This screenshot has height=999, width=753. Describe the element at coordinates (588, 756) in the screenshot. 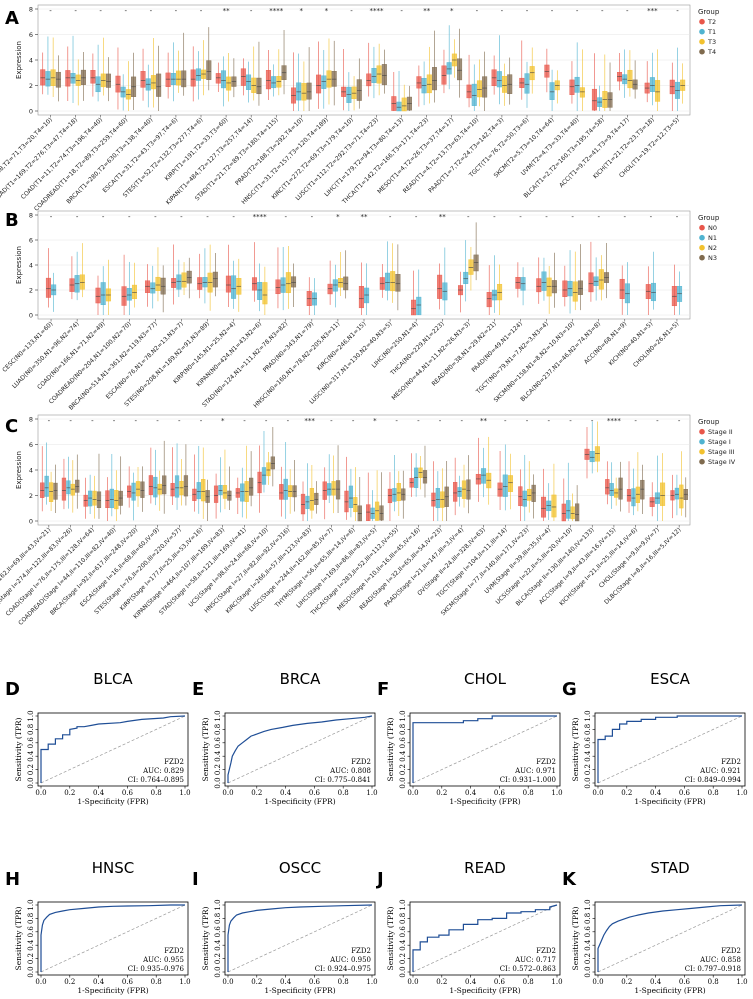

I see `y-tick-label: 0.4` at that location.